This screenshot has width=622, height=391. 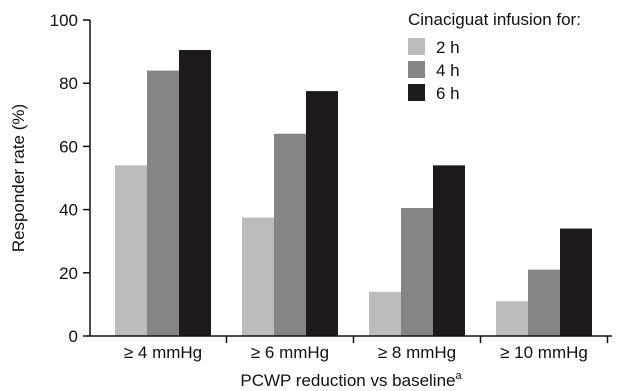 I want to click on y-tick-label: 60, so click(x=68, y=146).